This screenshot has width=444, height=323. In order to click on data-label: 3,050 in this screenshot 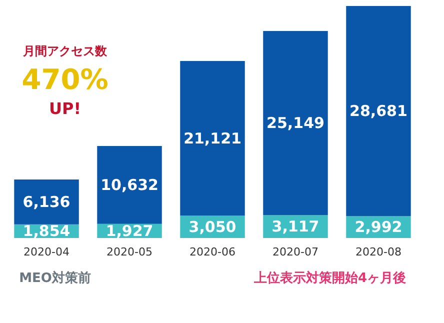, I will do `click(212, 227)`.